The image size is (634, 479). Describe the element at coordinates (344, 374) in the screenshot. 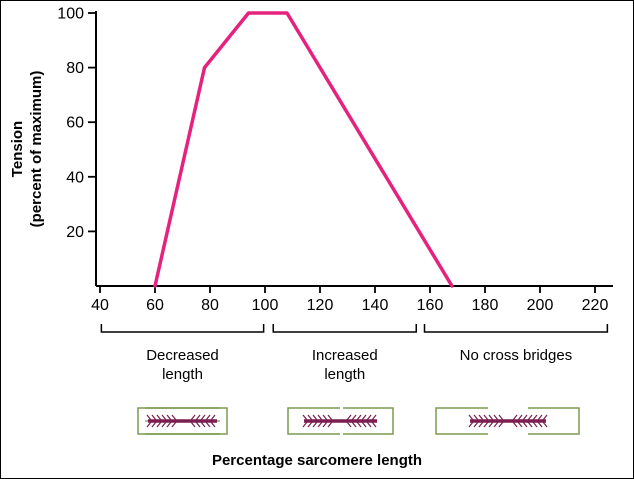

I see `region-label-1: length` at that location.